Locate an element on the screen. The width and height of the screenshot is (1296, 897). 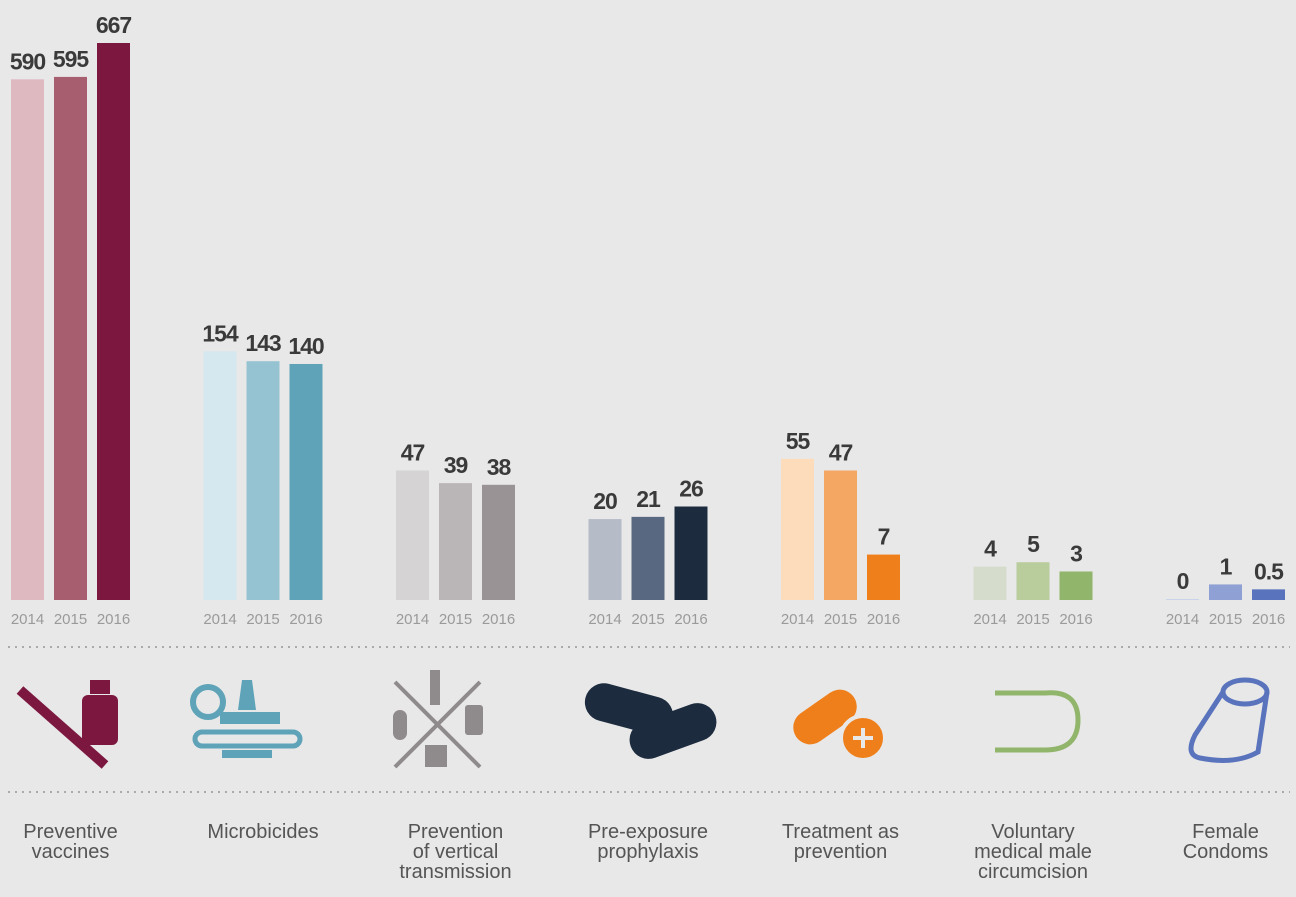
category-label: Microbicides is located at coordinates (263, 832).